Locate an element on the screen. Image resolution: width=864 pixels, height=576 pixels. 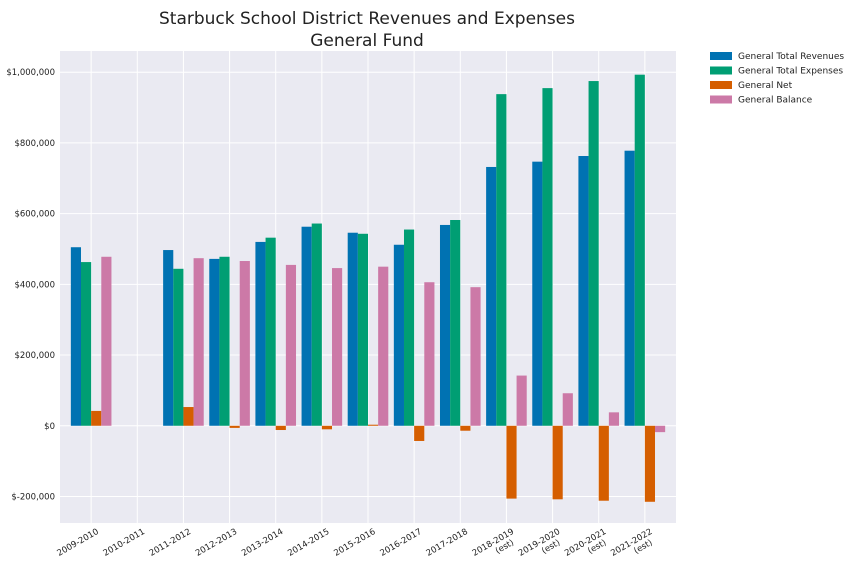
y-tick-label: $400,000 is located at coordinates (34, 285).